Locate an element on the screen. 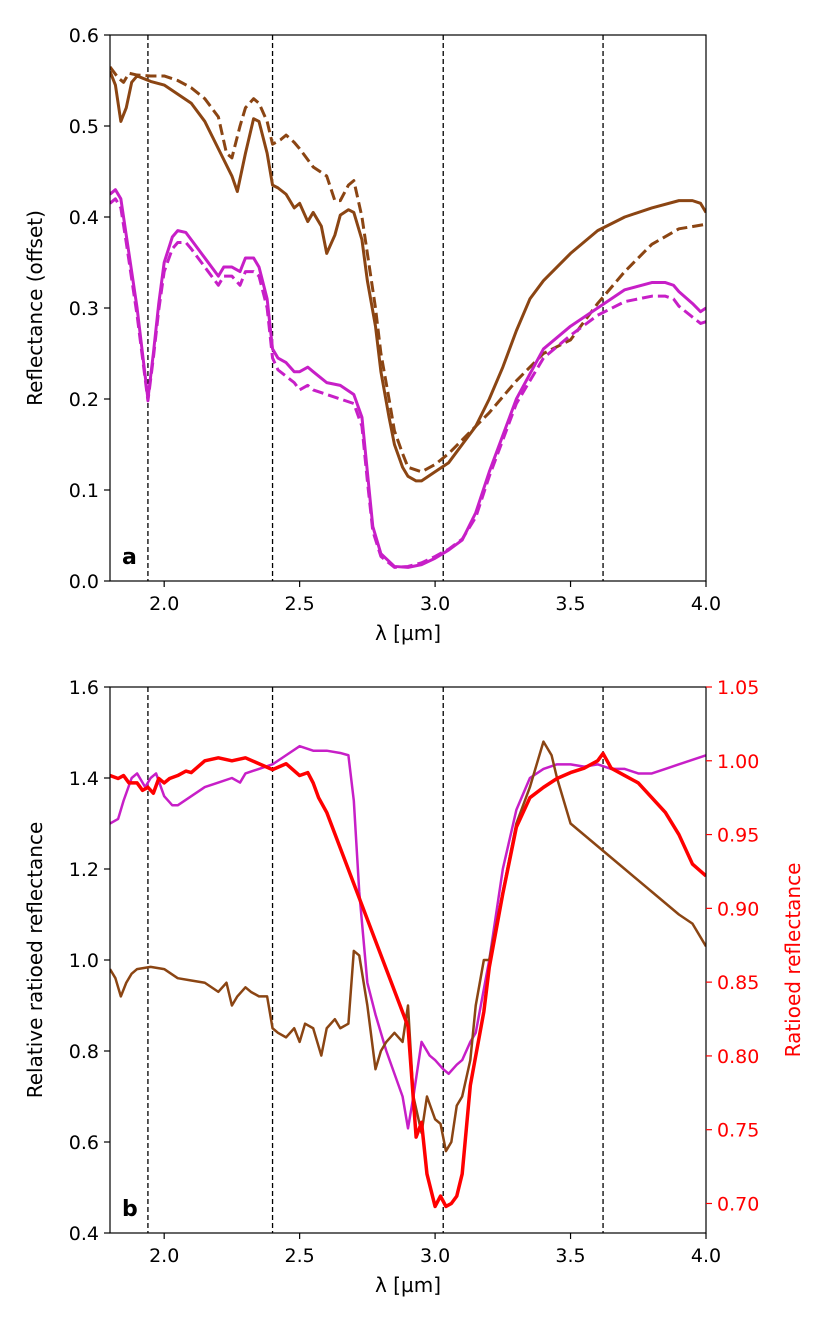 Image resolution: width=830 pixels, height=1329 pixels. panel-b-y-tick-label: 0.6 is located at coordinates (84, 1143).